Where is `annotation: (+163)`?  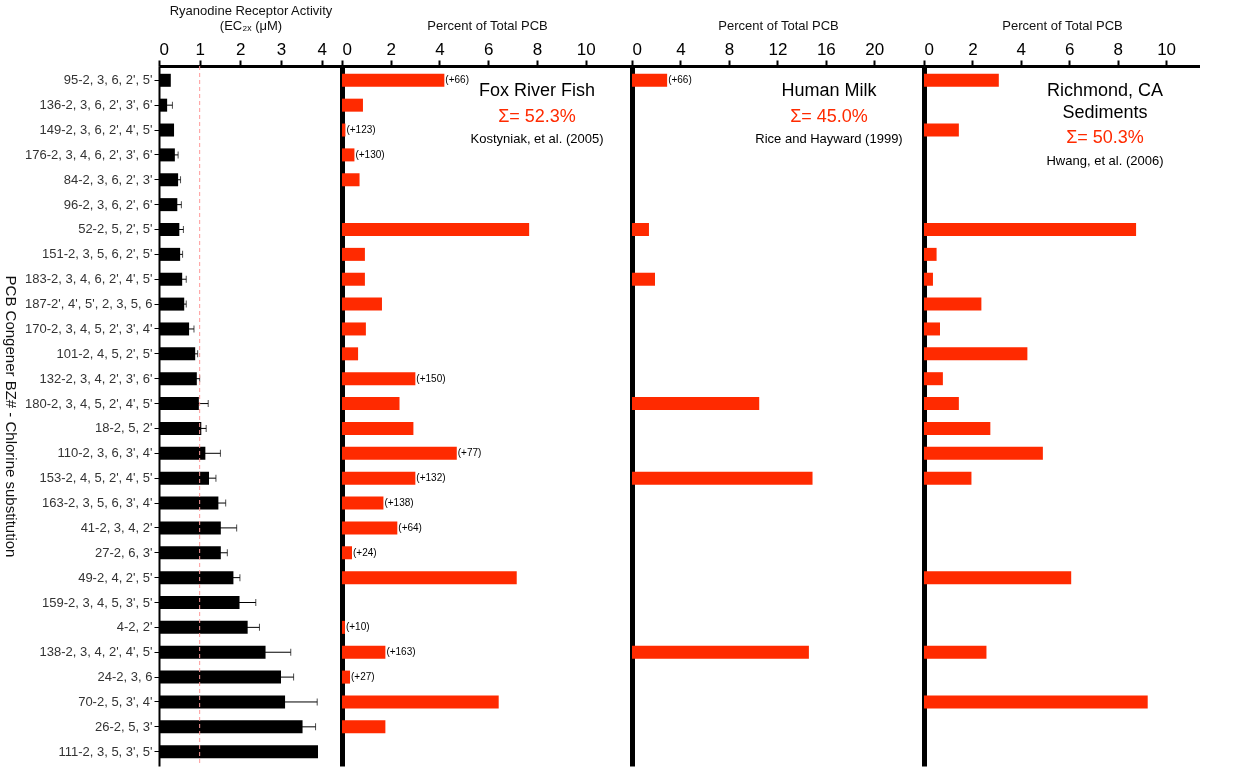
annotation: (+163) is located at coordinates (401, 652).